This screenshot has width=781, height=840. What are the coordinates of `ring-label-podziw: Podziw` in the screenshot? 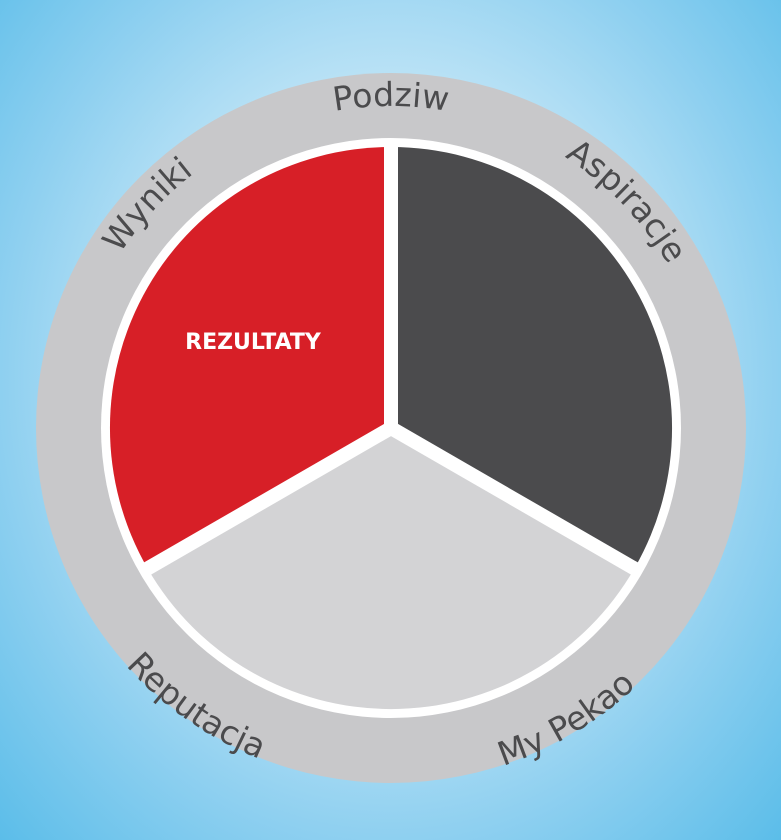 It's located at (390, 97).